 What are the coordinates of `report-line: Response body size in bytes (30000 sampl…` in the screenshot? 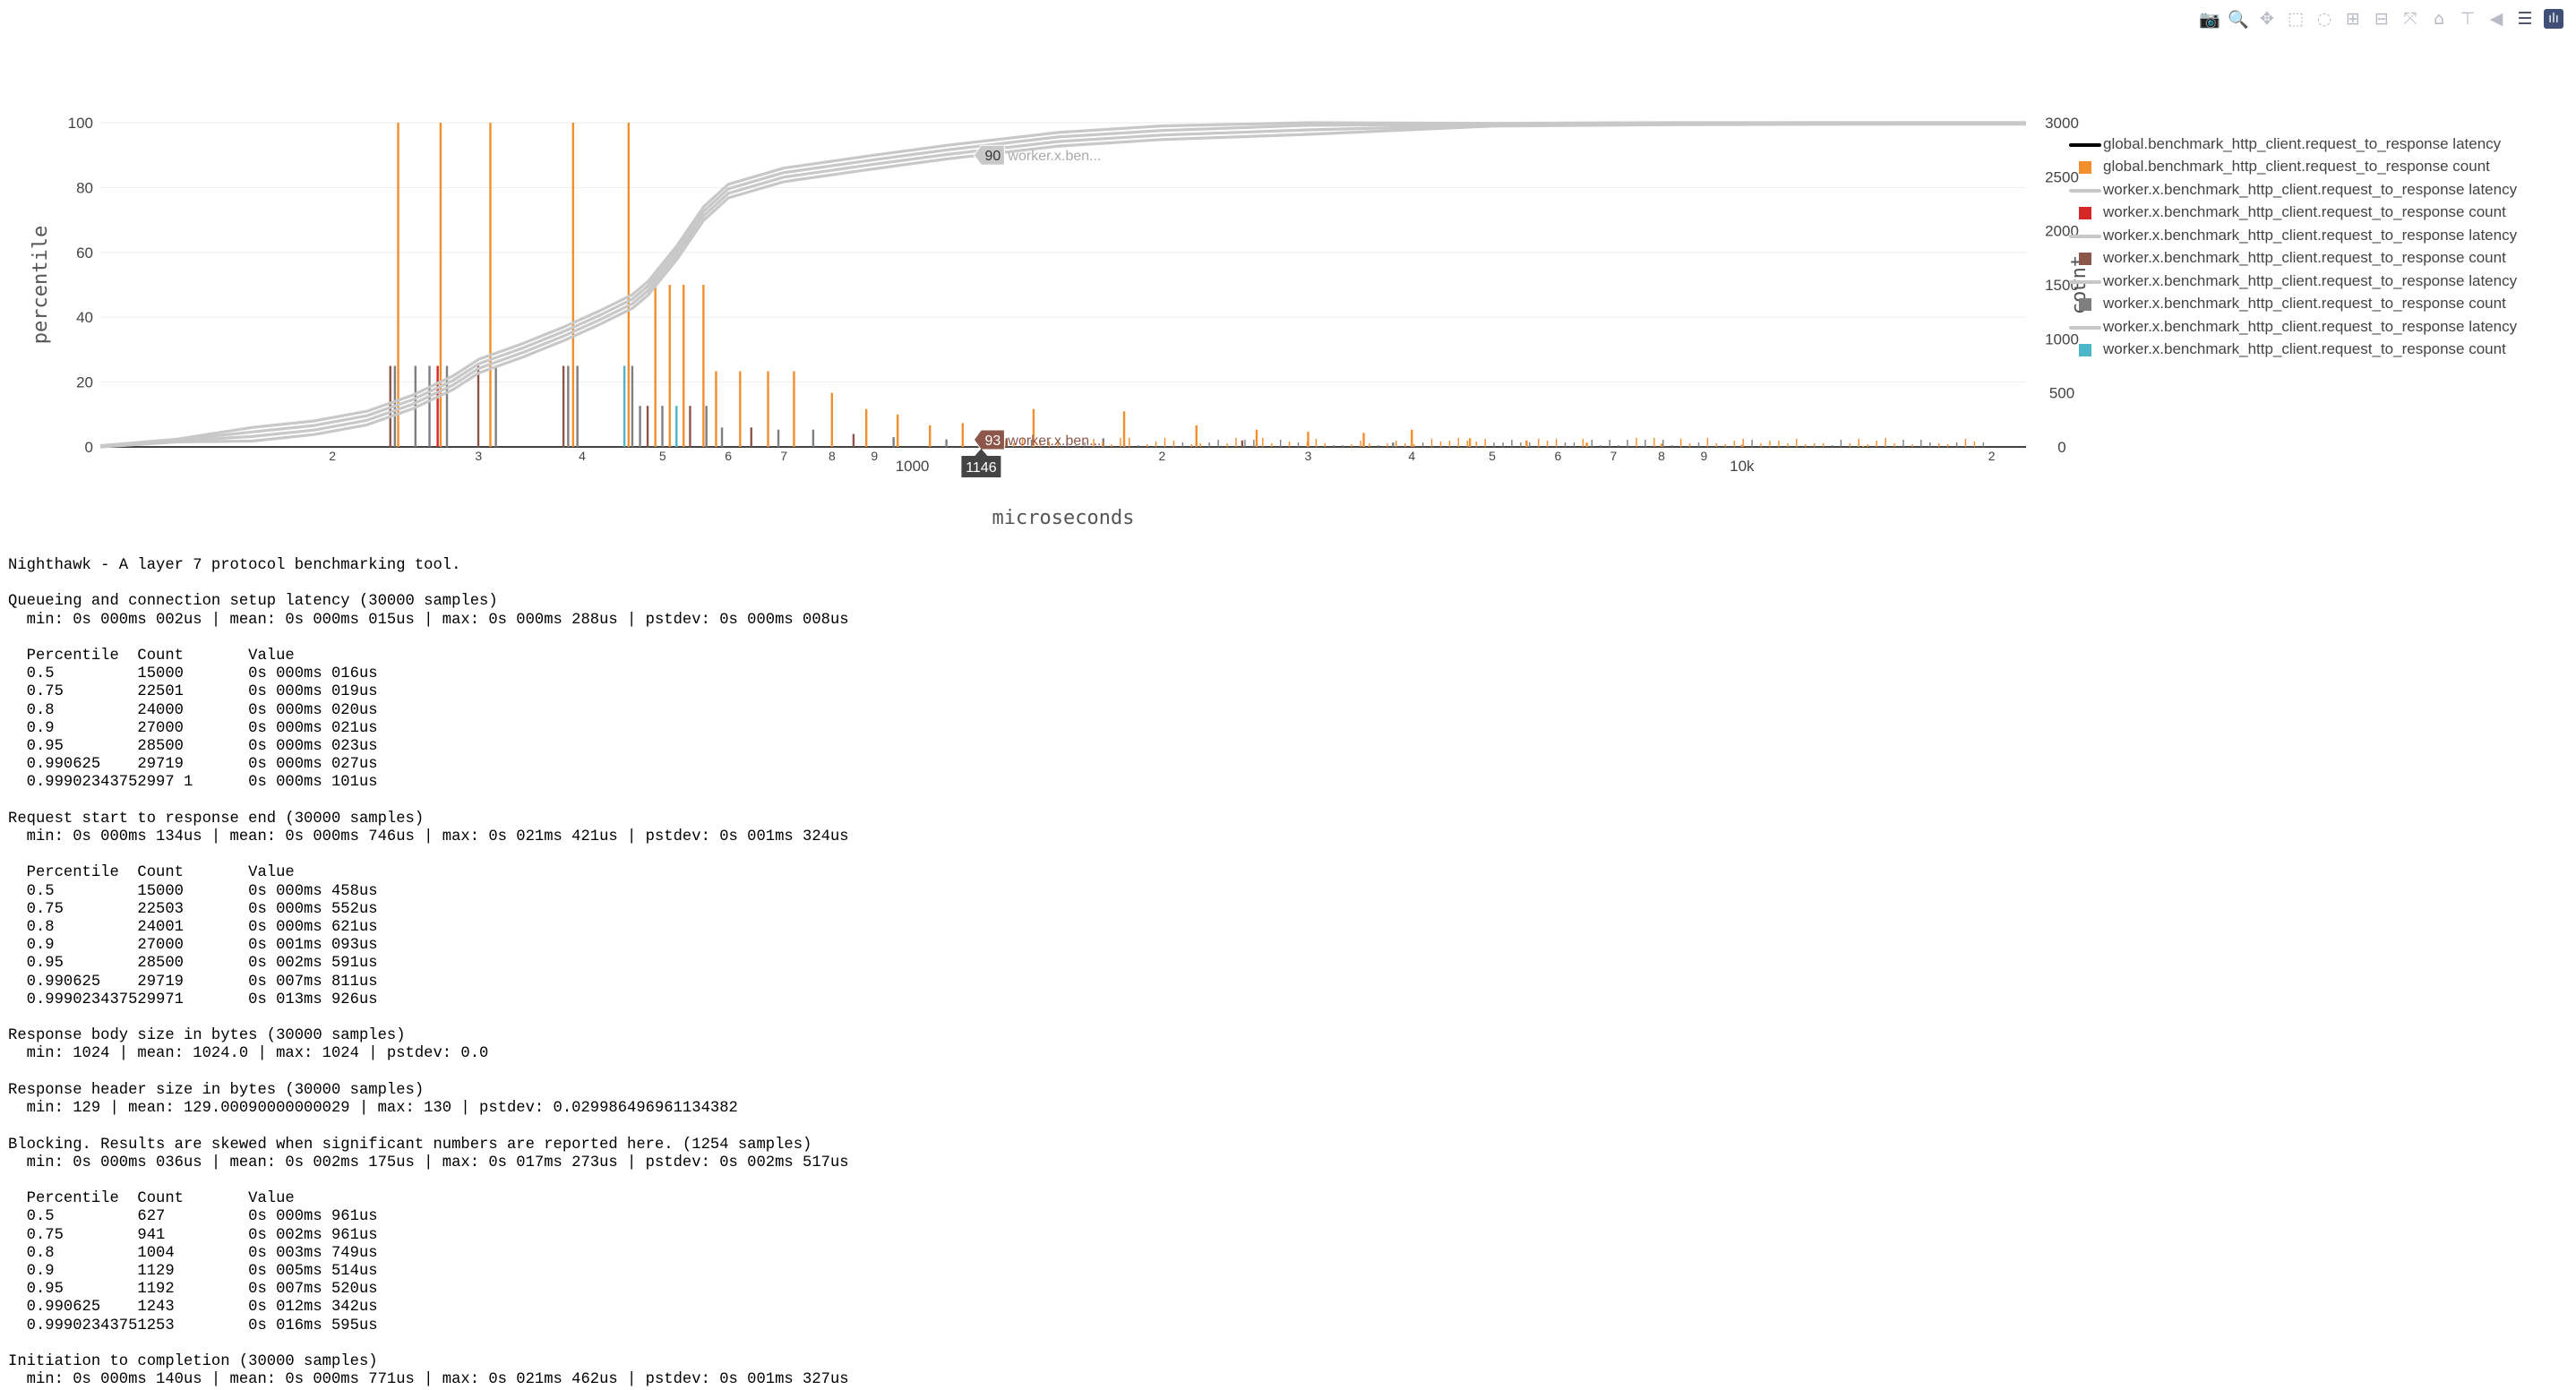 It's located at (207, 1036).